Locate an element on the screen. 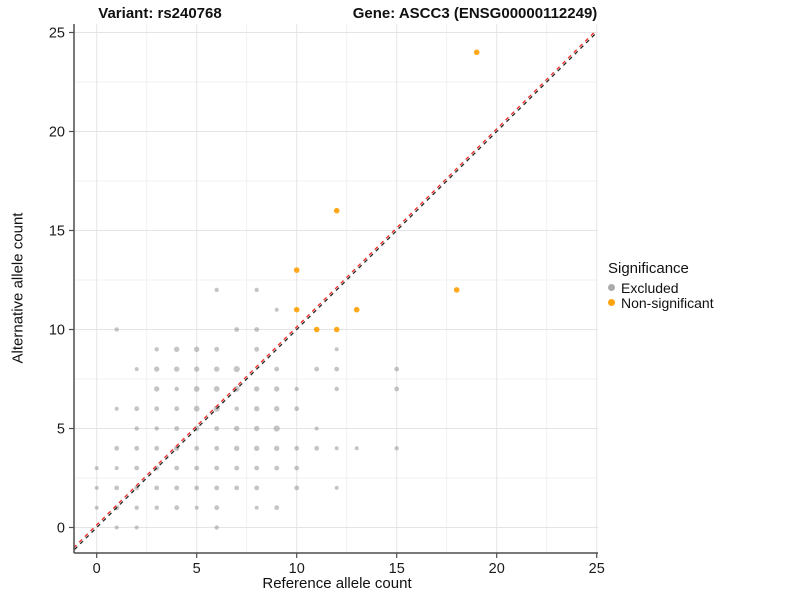 Image resolution: width=800 pixels, height=600 pixels. x-tick-label: 20 is located at coordinates (497, 569).